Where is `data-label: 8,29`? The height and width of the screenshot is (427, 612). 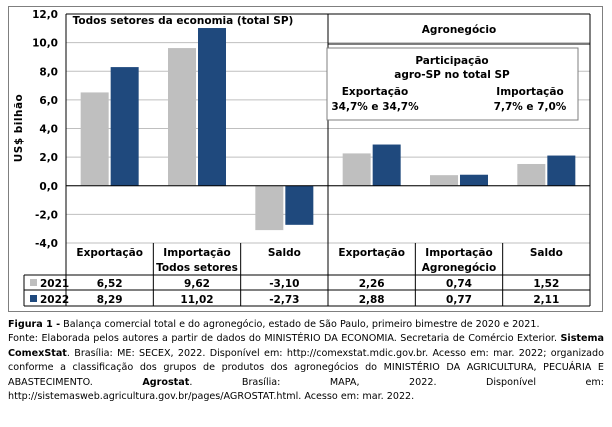
data-label: 8,29 is located at coordinates (110, 300).